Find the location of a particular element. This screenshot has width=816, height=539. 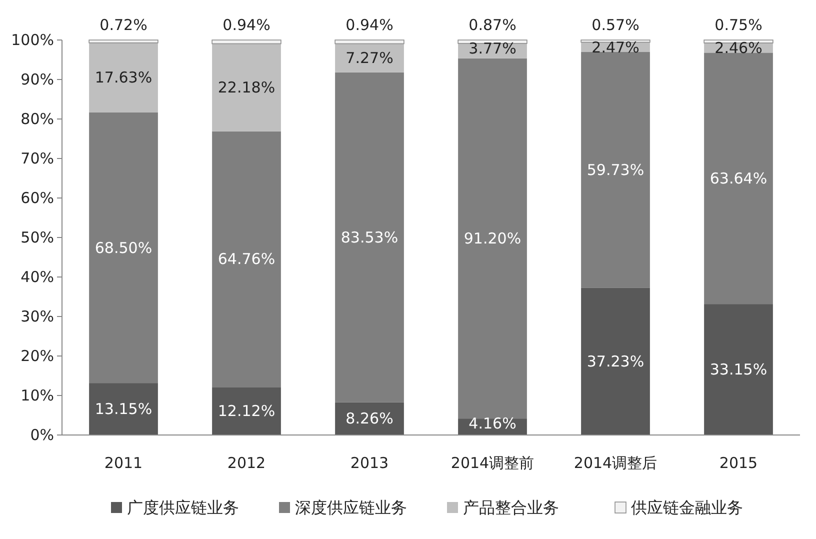

data-label: 4.16% is located at coordinates (492, 423).